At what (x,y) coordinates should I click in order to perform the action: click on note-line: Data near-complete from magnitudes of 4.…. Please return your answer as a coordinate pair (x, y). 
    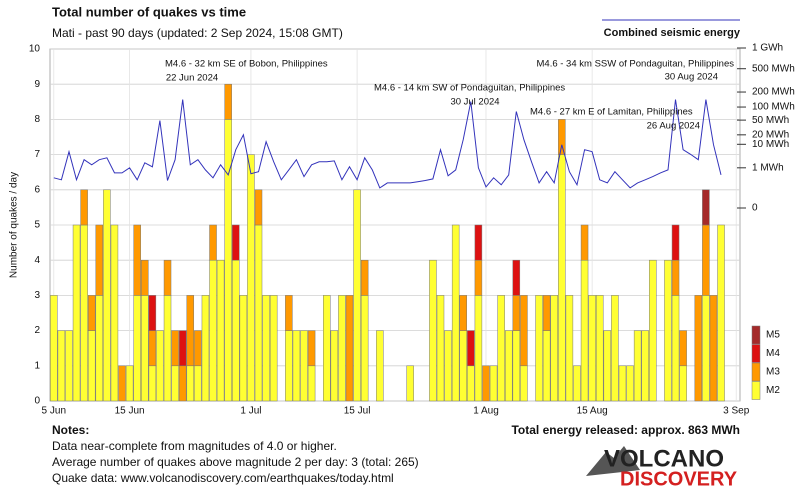
    Looking at the image, I should click on (194, 446).